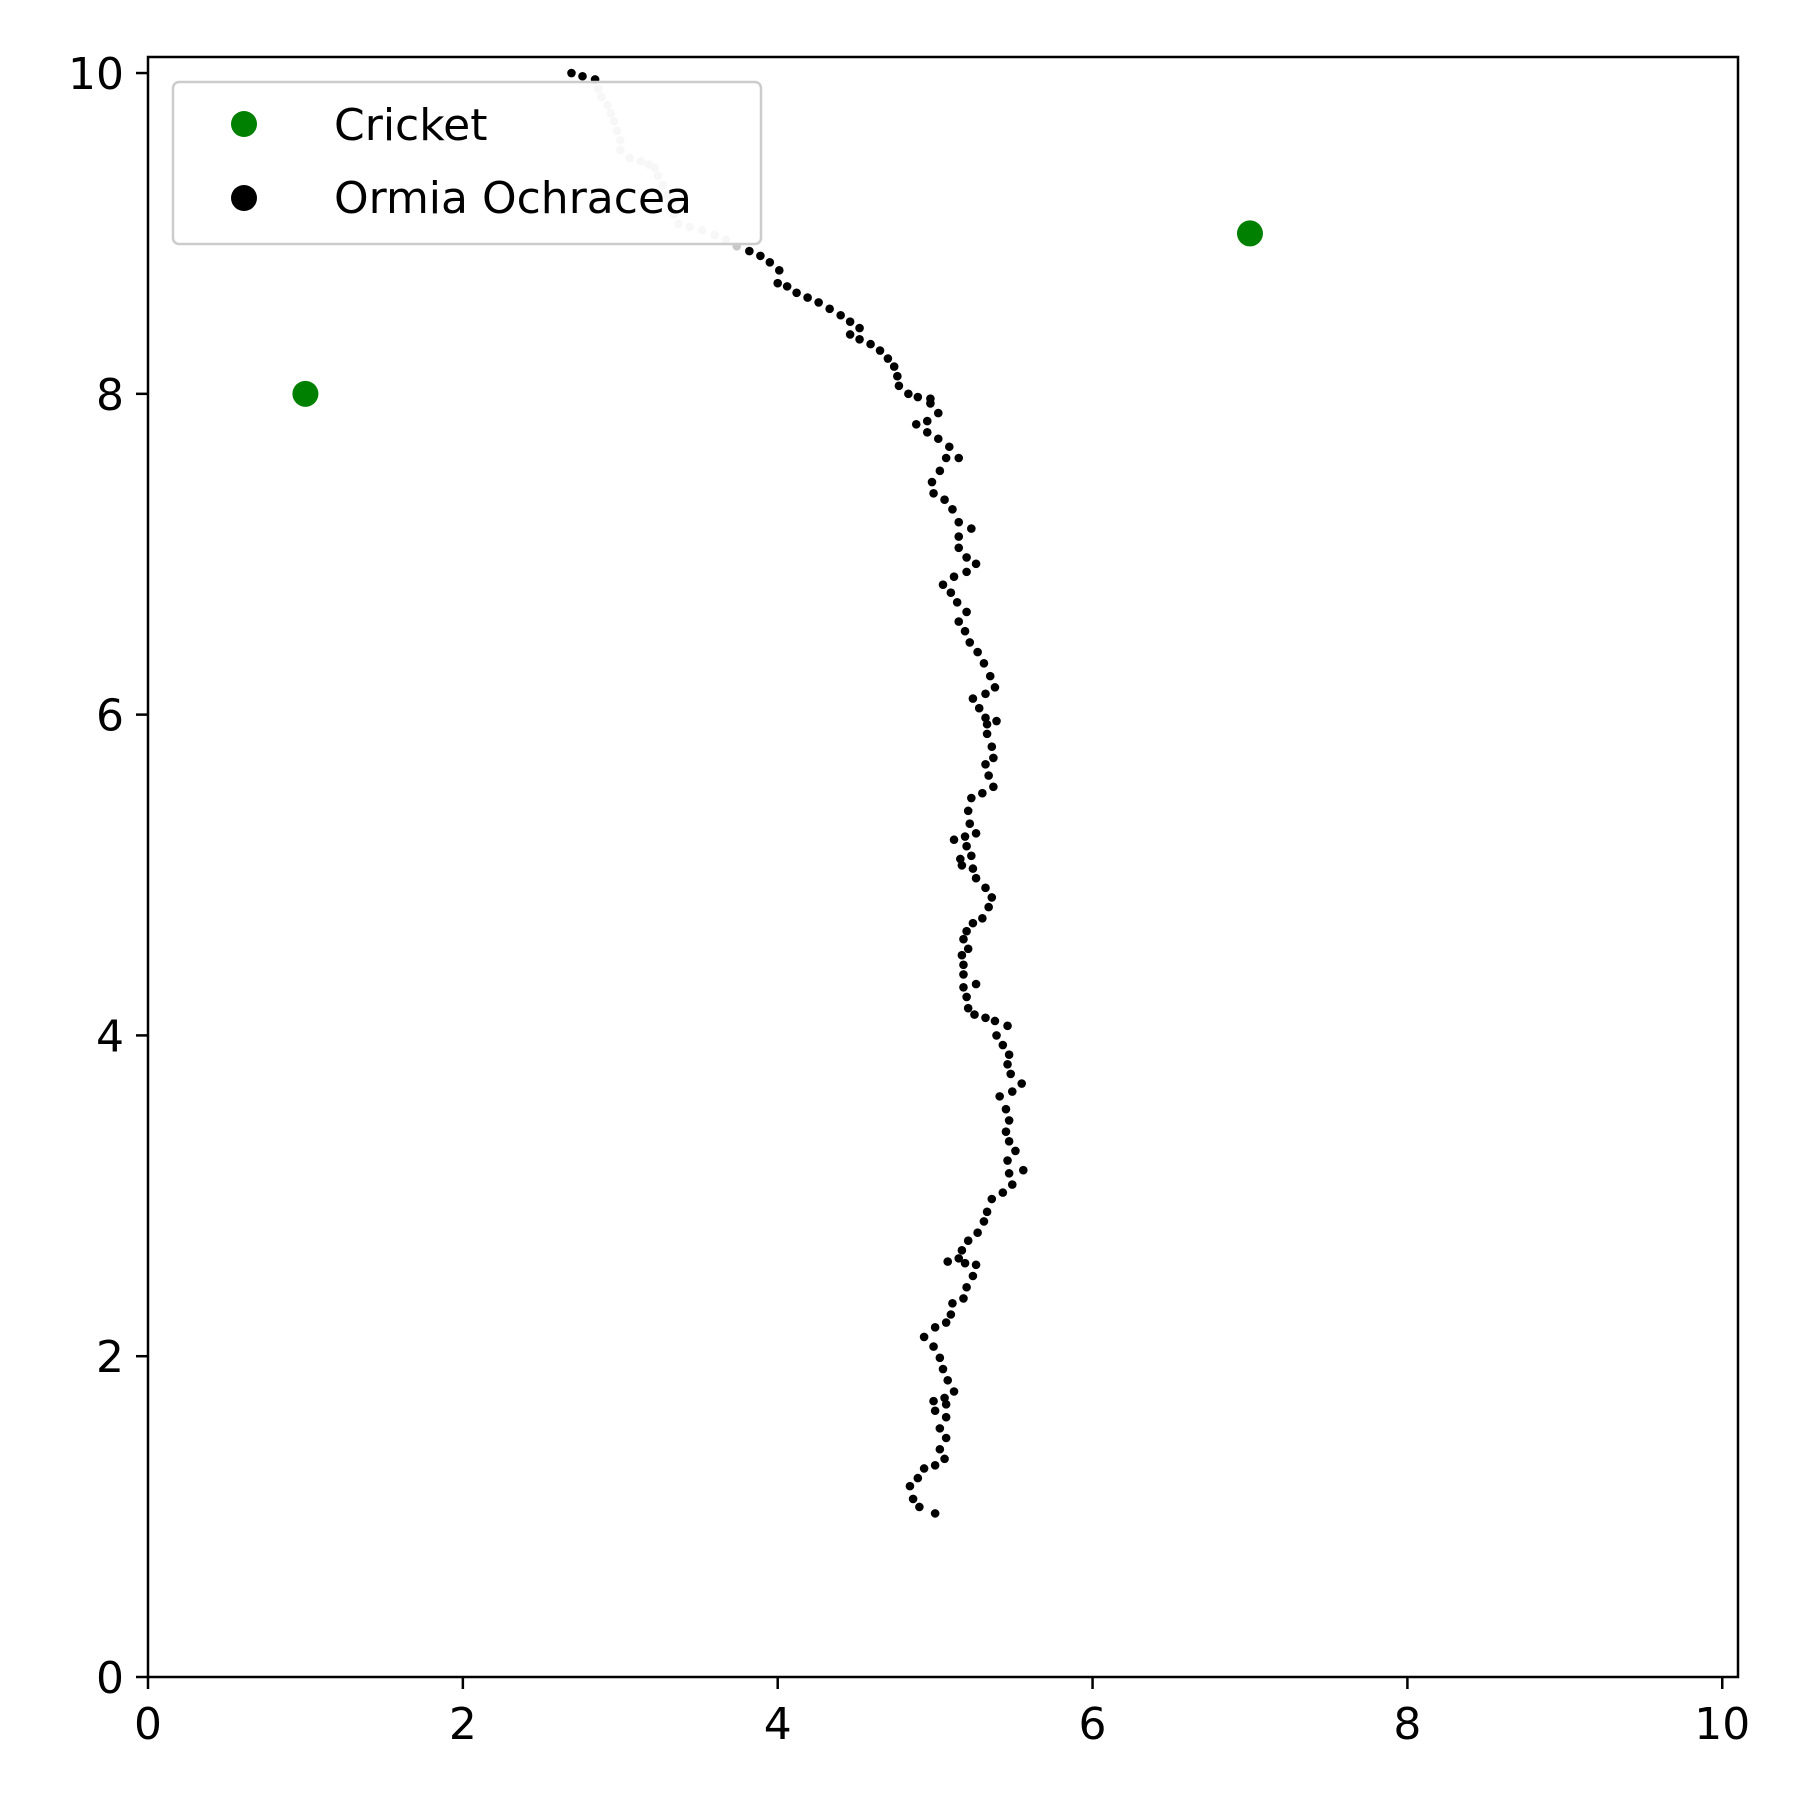 The image size is (1800, 1800). I want to click on y-axis: 0 2 4 6 8 10, so click(108, 876).